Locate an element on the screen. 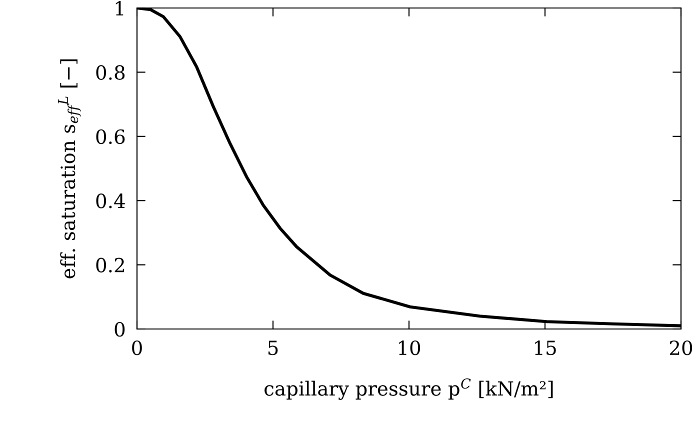  x-tick-label: 10 is located at coordinates (409, 348).